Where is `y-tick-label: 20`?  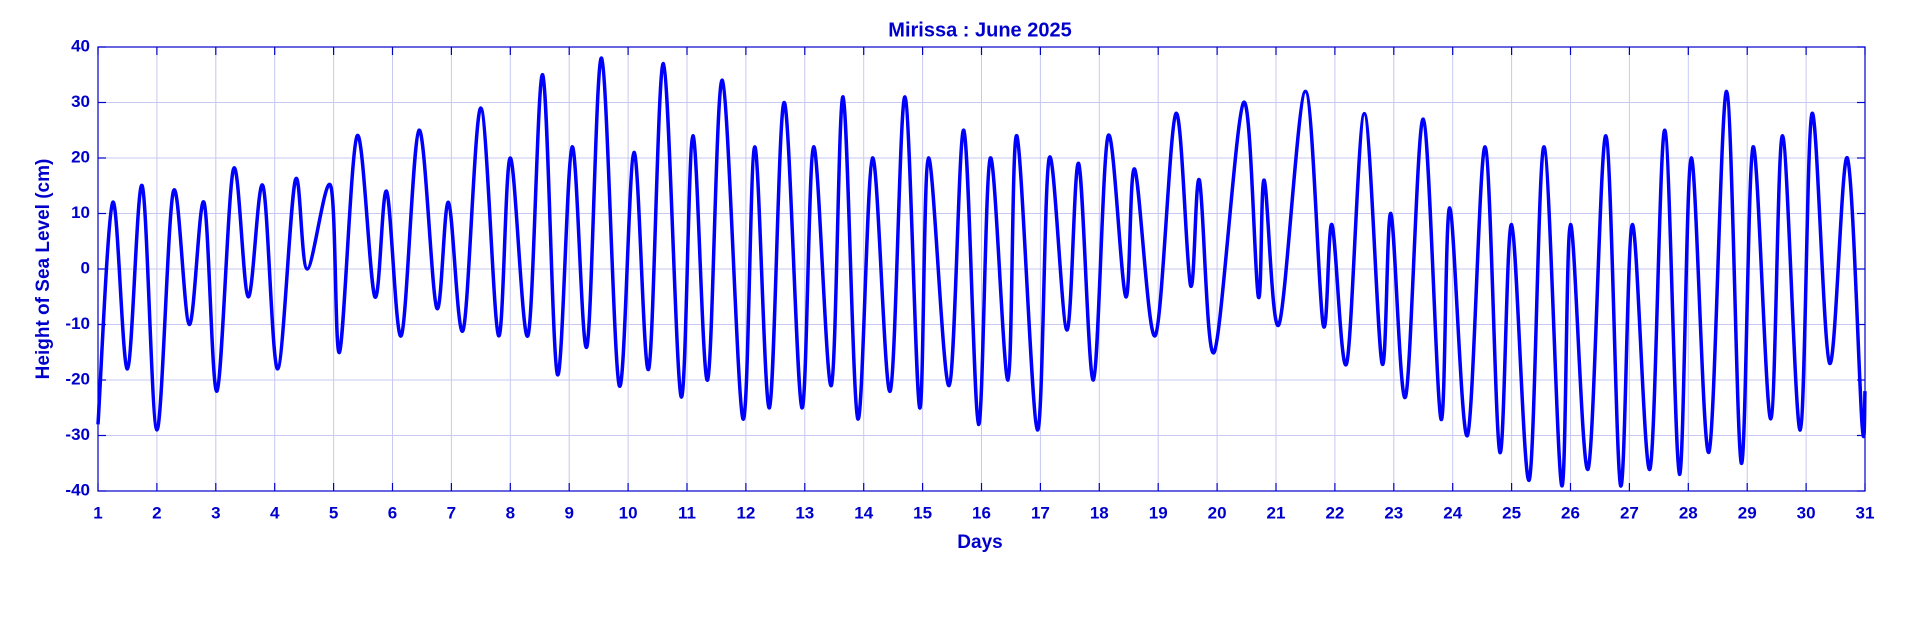
y-tick-label: 20 is located at coordinates (80, 156).